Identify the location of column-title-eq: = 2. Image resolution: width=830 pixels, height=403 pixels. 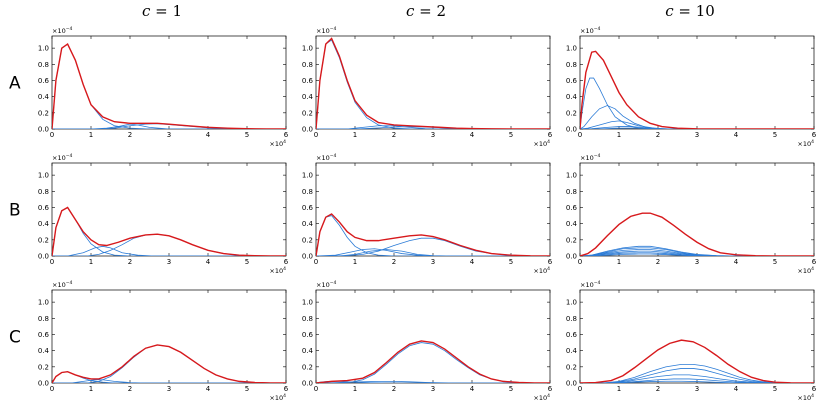
(430, 11).